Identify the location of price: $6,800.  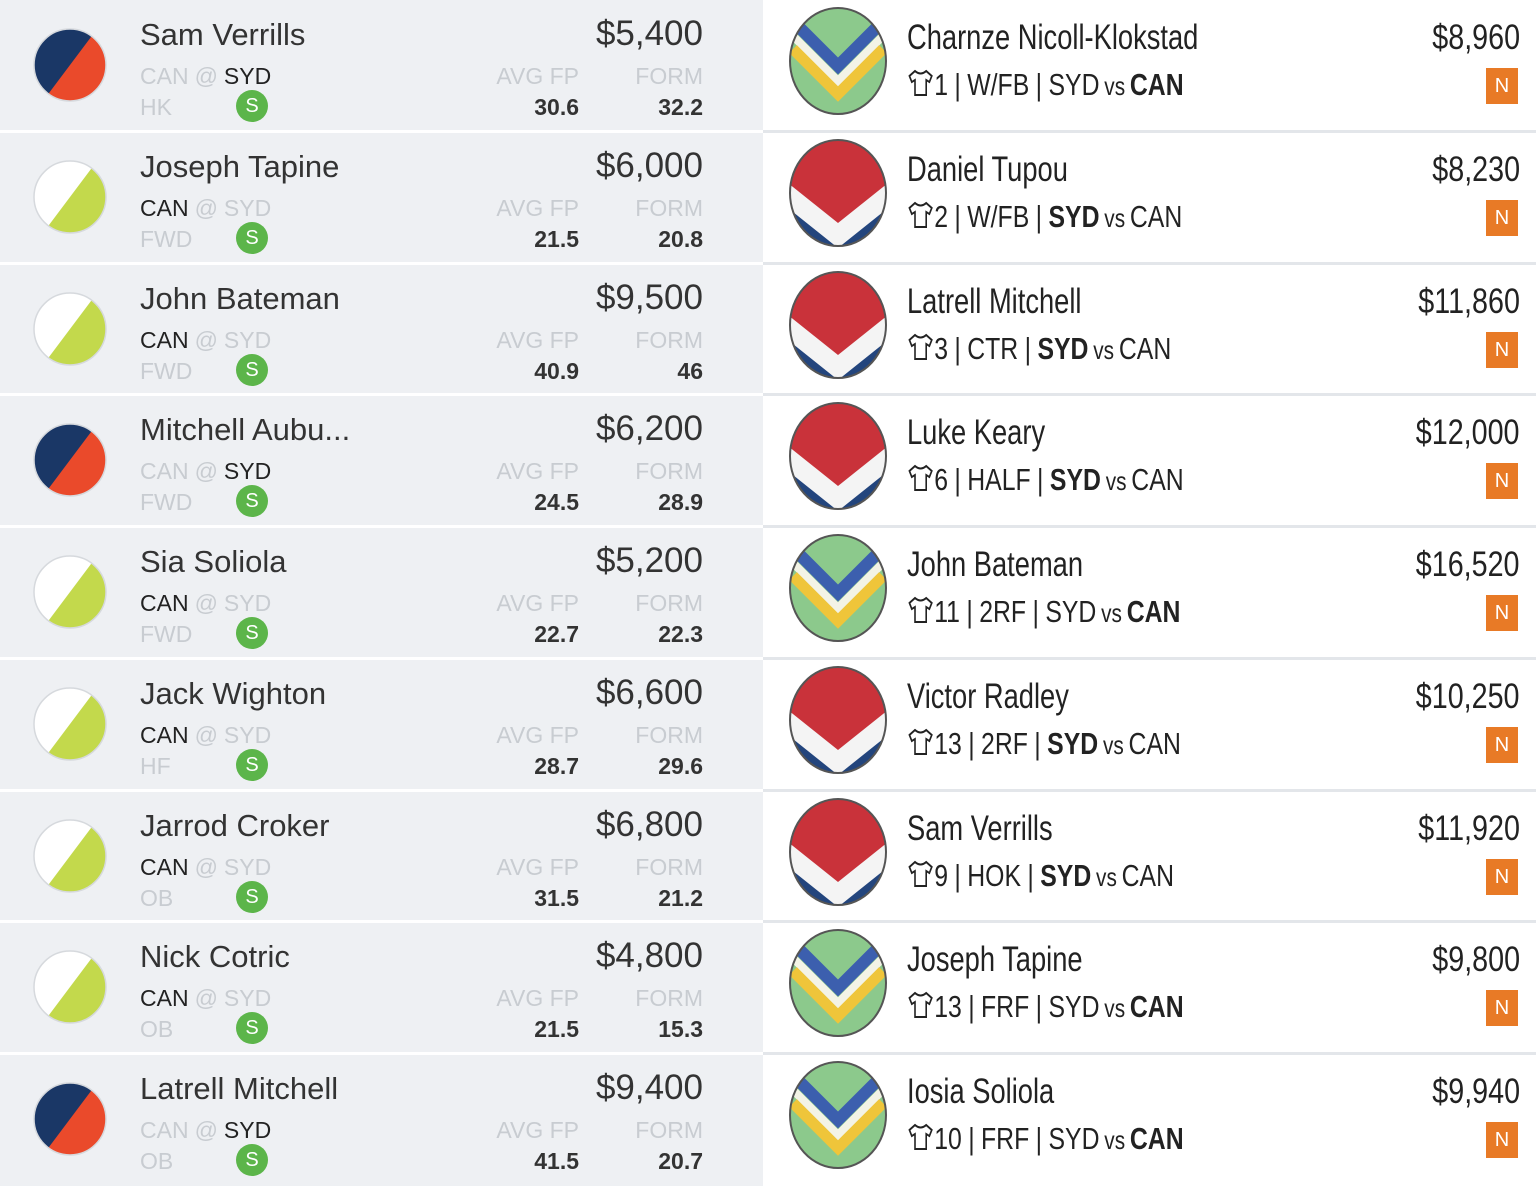
(649, 824).